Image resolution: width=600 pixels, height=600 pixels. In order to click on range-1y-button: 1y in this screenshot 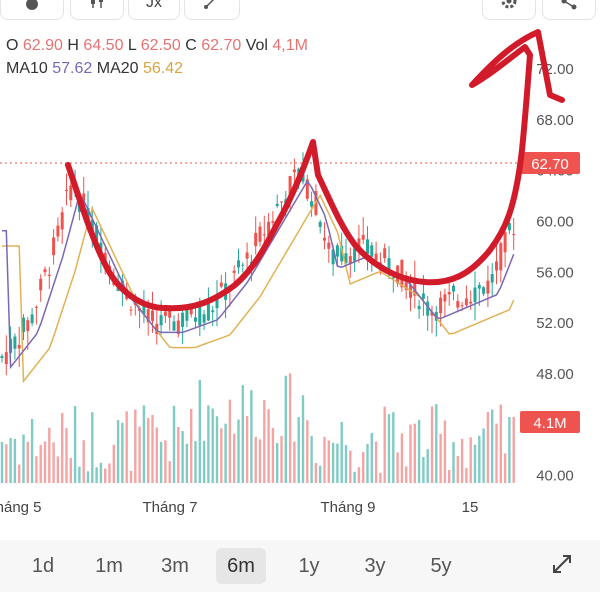, I will do `click(309, 565)`.